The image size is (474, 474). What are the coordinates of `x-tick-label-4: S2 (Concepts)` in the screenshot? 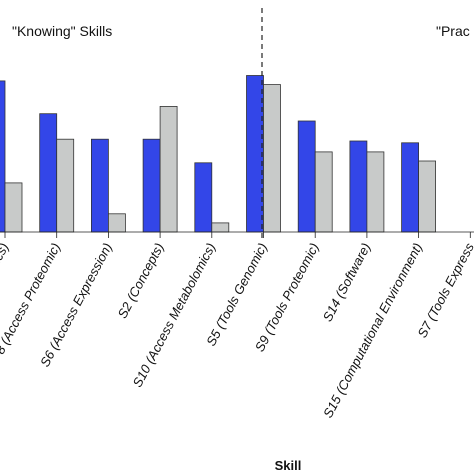 It's located at (140, 280).